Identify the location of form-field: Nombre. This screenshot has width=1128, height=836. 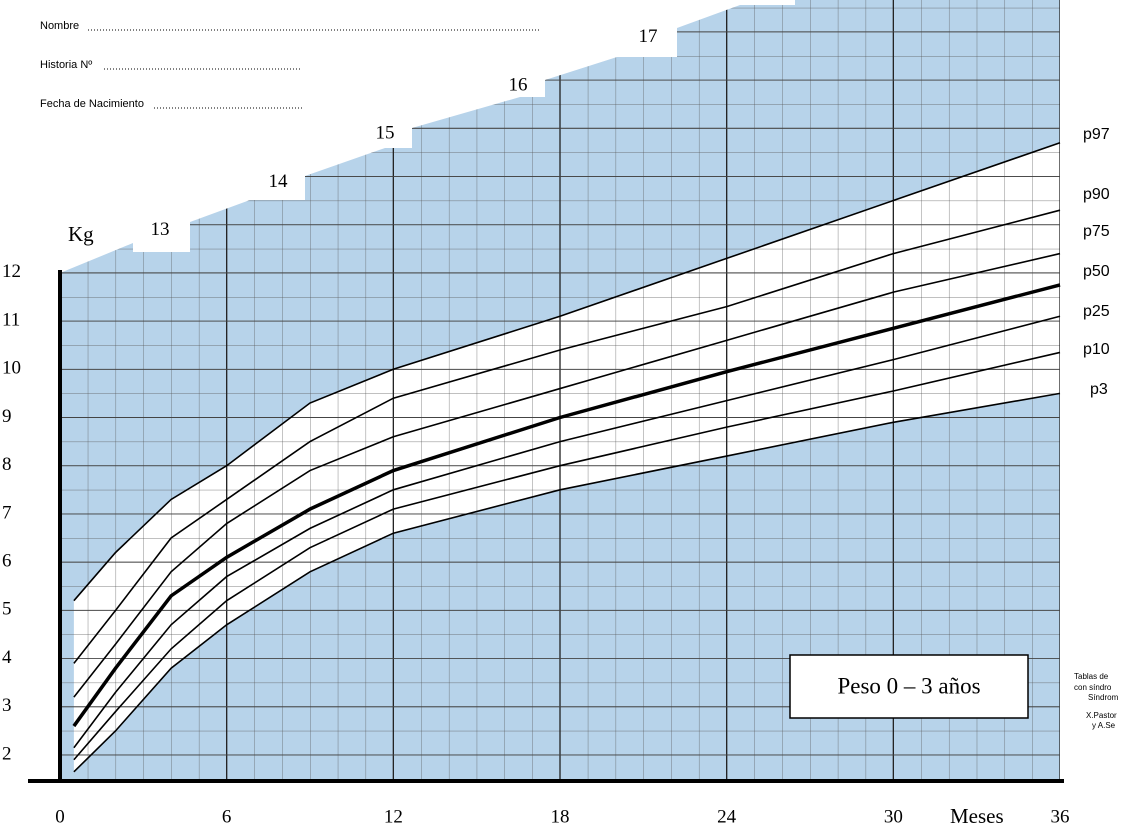
(59, 26).